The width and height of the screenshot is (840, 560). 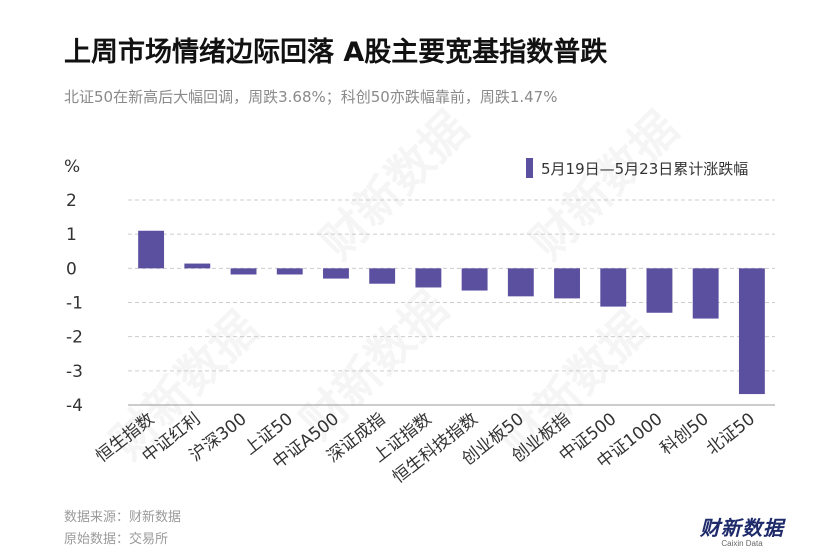 I want to click on y-axis-unit: %, so click(x=72, y=167).